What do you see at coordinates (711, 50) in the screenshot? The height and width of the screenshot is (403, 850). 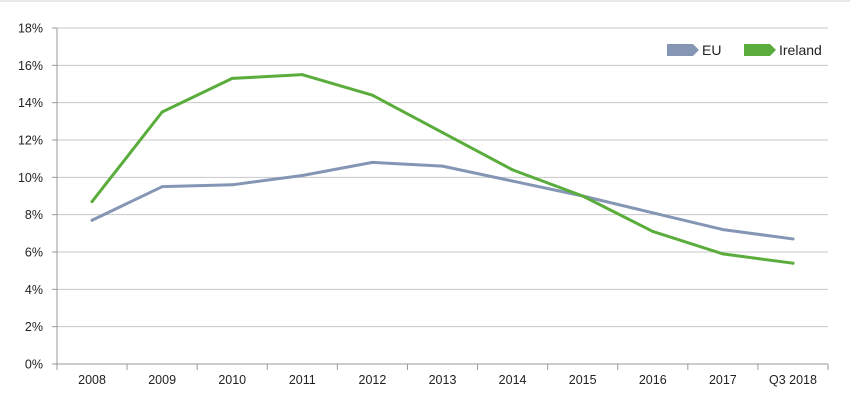 I see `legend-label: EU` at bounding box center [711, 50].